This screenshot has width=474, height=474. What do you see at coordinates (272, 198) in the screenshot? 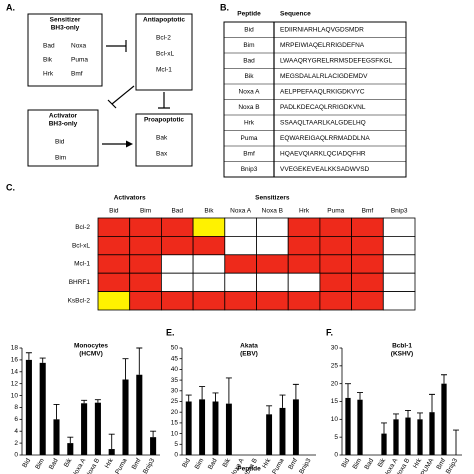
I see `group-label: Sensitizers` at bounding box center [272, 198].